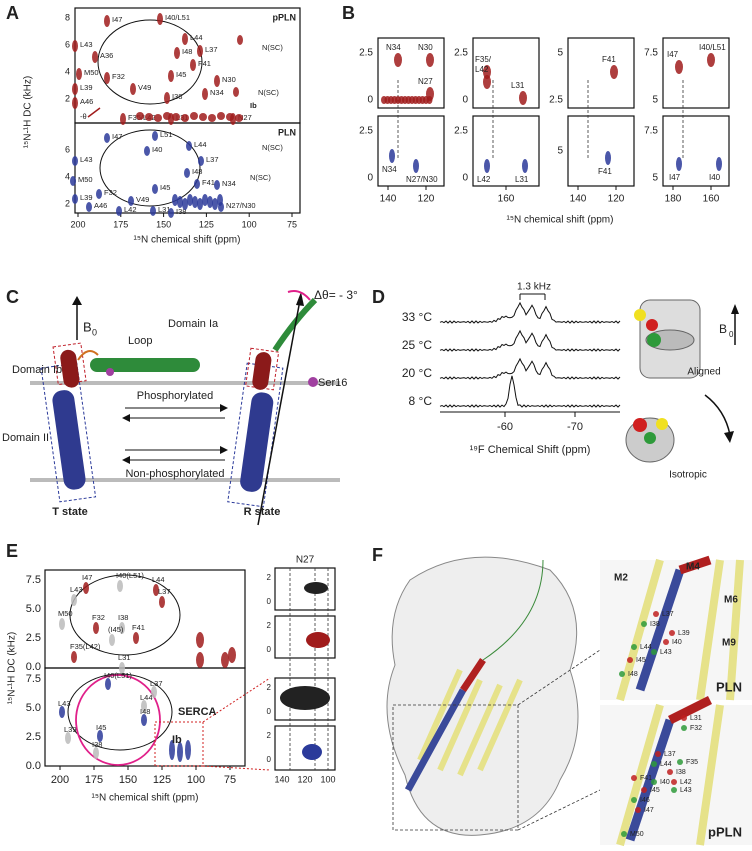  I want to click on peak-label: L39, so click(86, 87).